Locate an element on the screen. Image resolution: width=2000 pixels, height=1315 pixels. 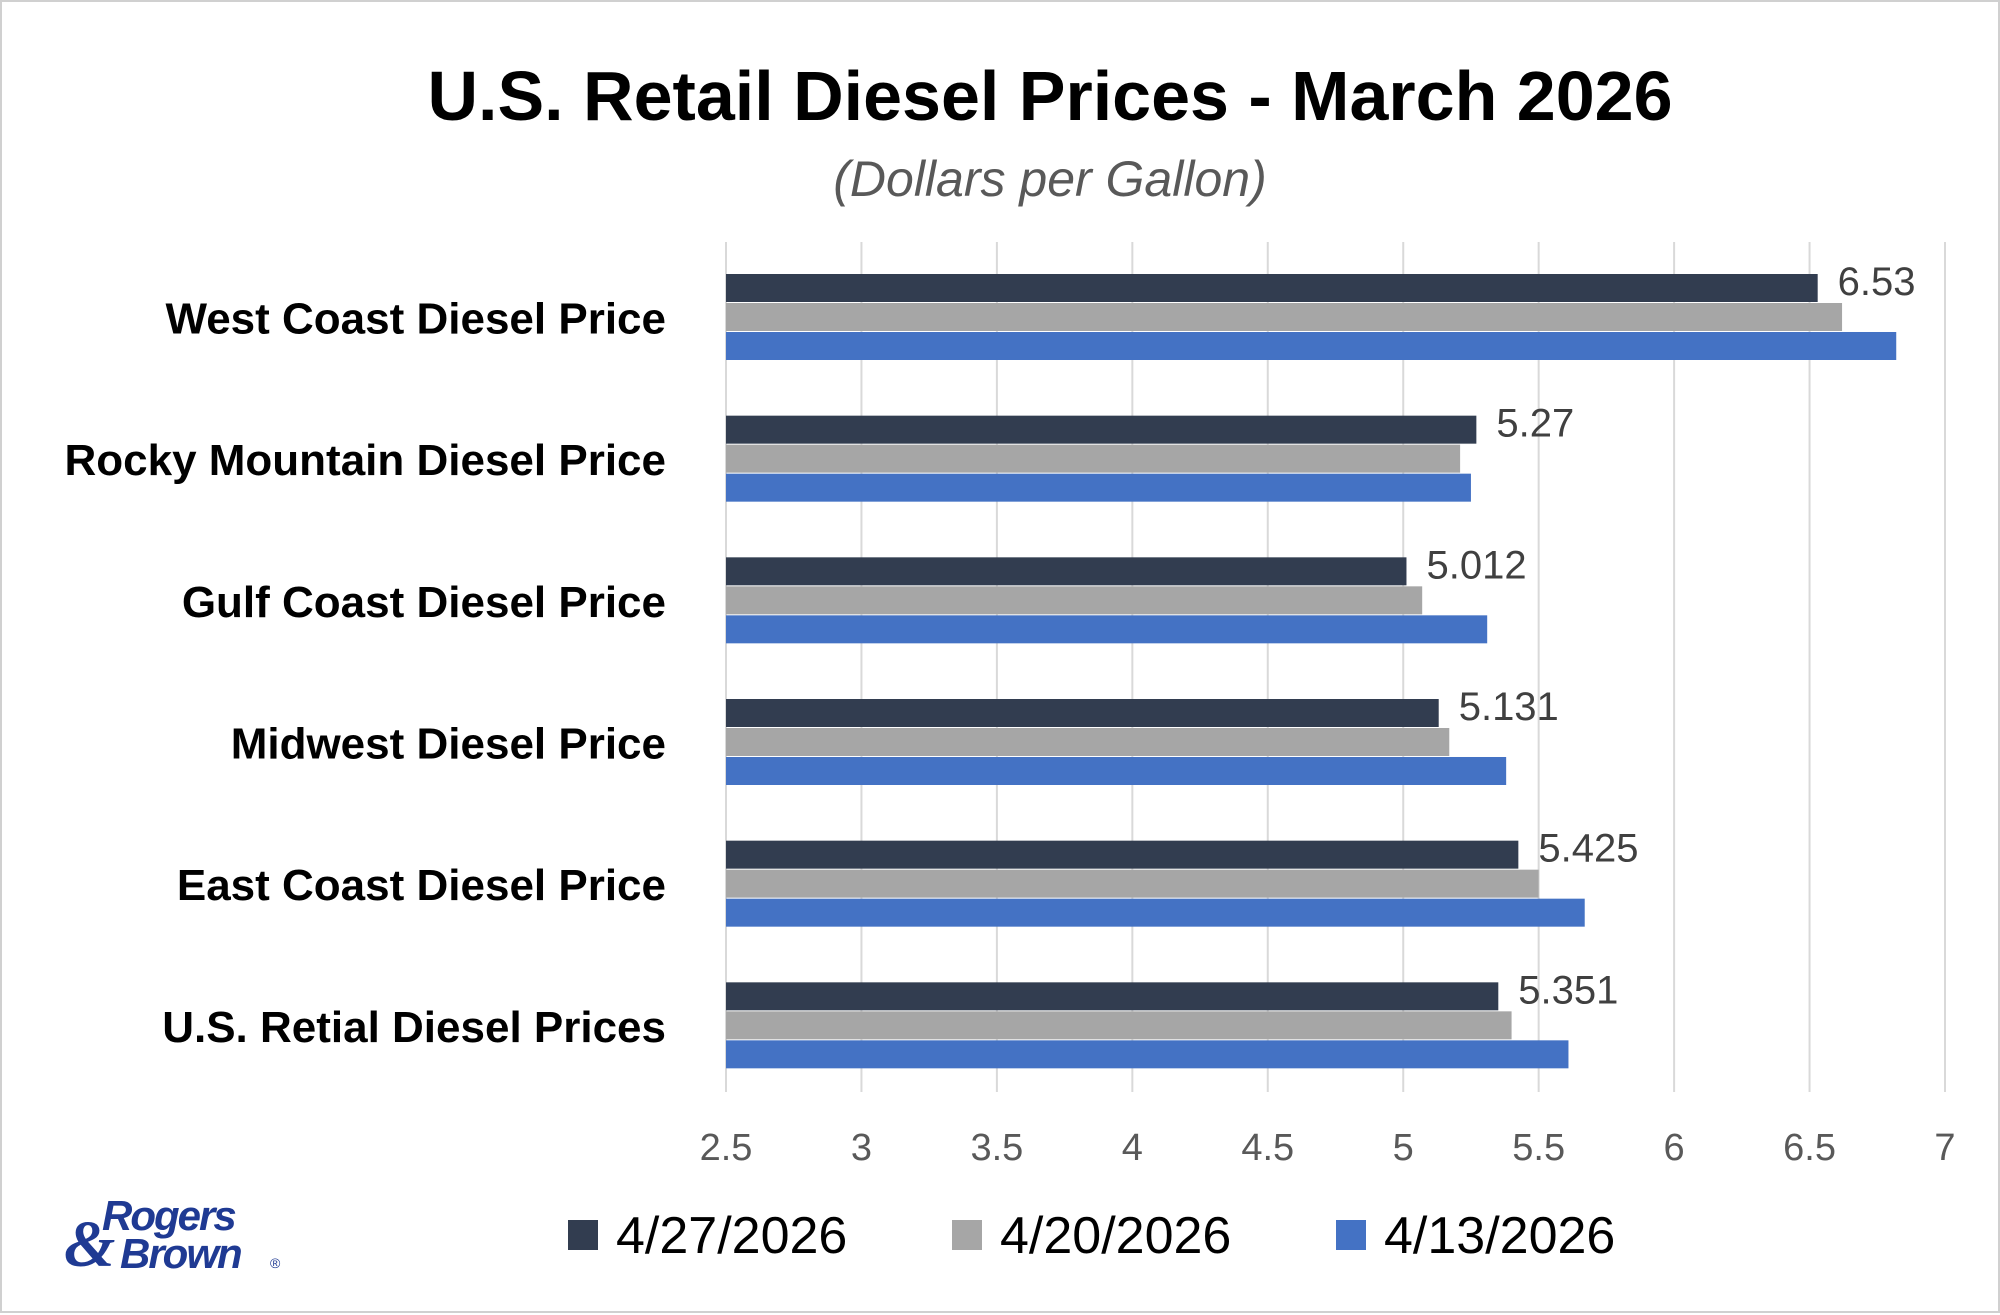
category-label: West Coast Diesel Price is located at coordinates (415, 319).